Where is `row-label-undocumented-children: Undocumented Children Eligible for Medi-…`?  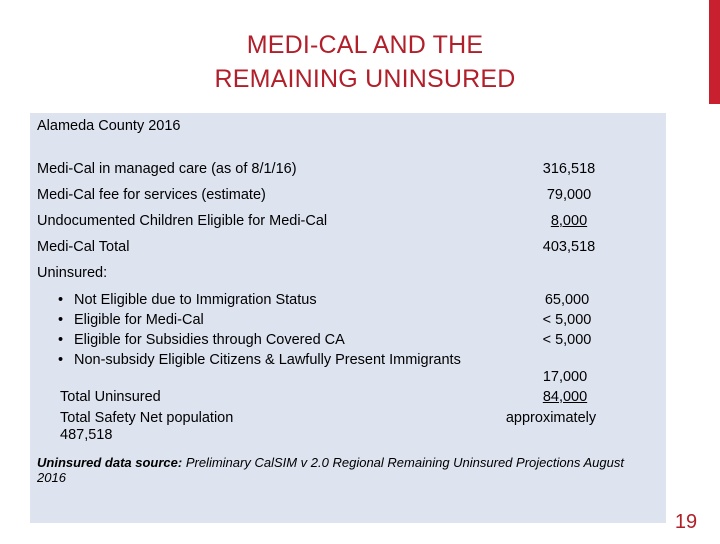
row-label-undocumented-children: Undocumented Children Eligible for Medi-… is located at coordinates (182, 221).